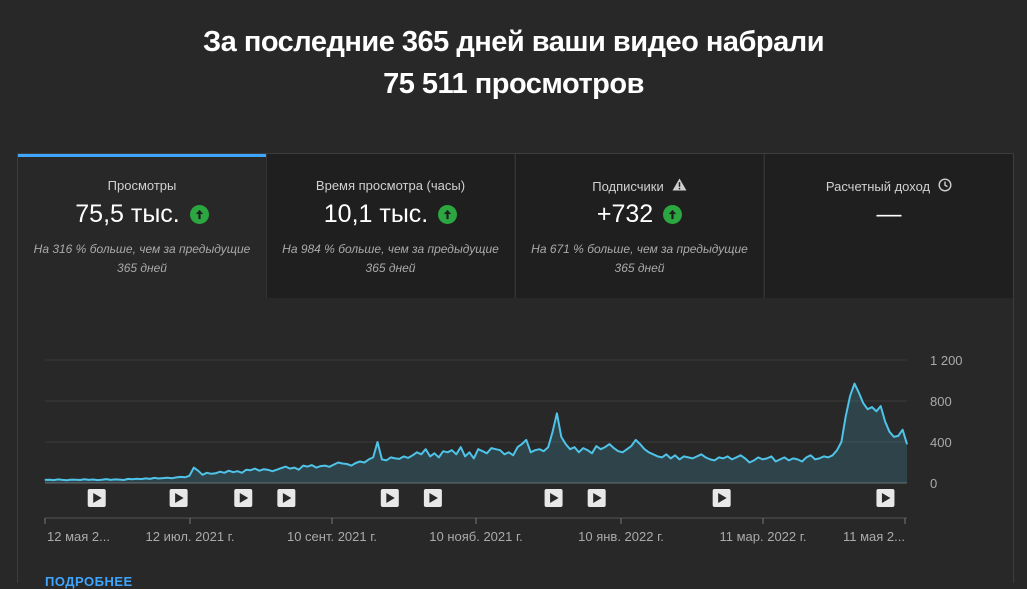 This screenshot has width=1027, height=589. Describe the element at coordinates (513, 84) in the screenshot. I see `summary-headline-line2: 75 511 просмотров` at that location.